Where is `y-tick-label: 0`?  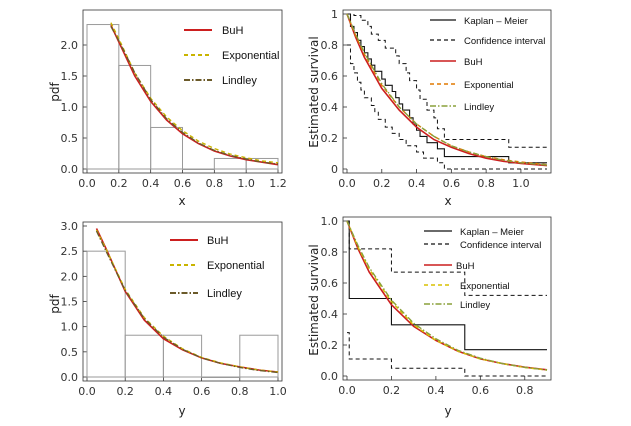
y-tick-label: 0 is located at coordinates (334, 169).